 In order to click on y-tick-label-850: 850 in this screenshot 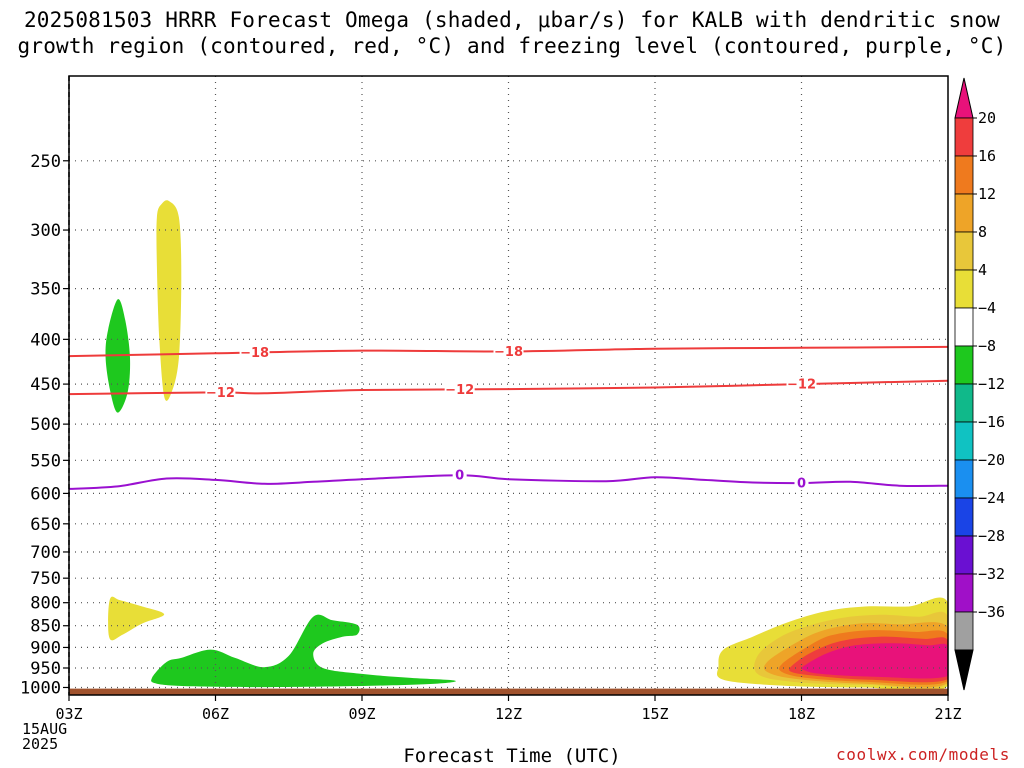, I will do `click(45, 627)`.